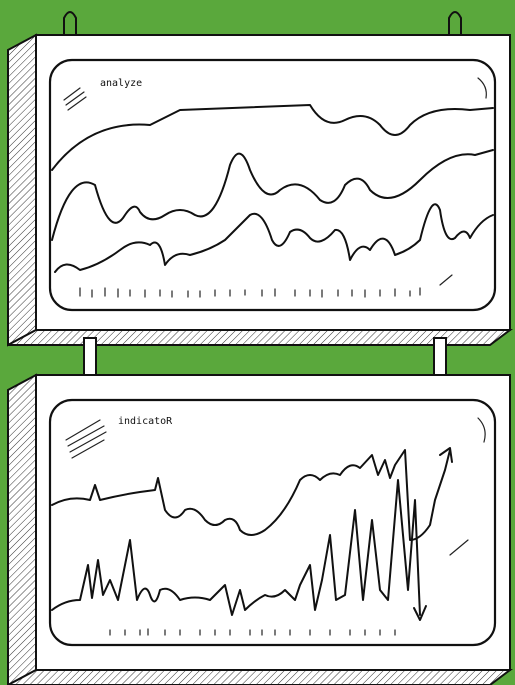 This screenshot has height=685, width=515. I want to click on board-label: analyze, so click(121, 83).